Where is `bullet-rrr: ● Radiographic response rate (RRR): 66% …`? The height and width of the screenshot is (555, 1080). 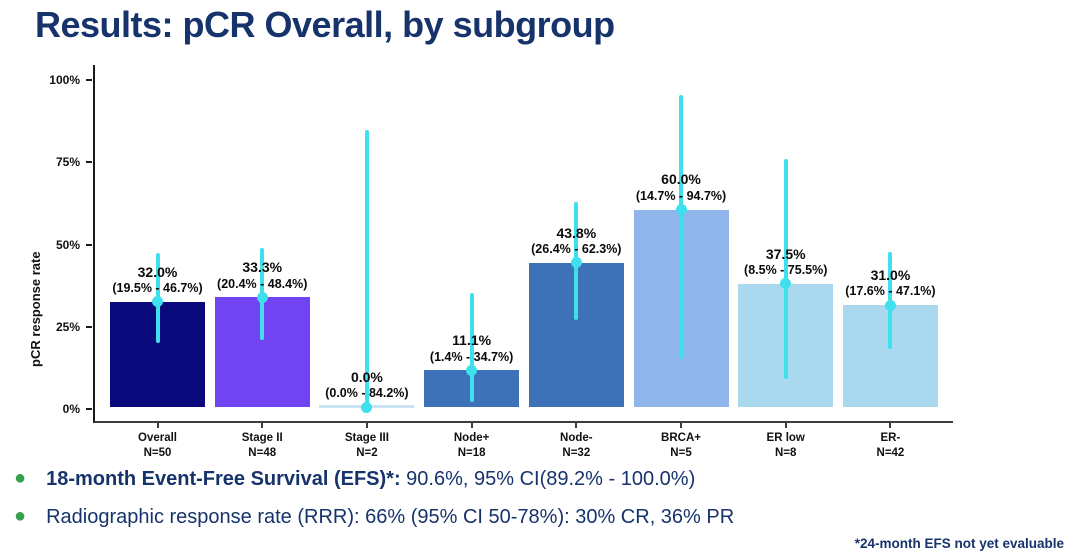
bullet-rrr: ● Radiographic response rate (RRR): 66% … is located at coordinates (464, 517).